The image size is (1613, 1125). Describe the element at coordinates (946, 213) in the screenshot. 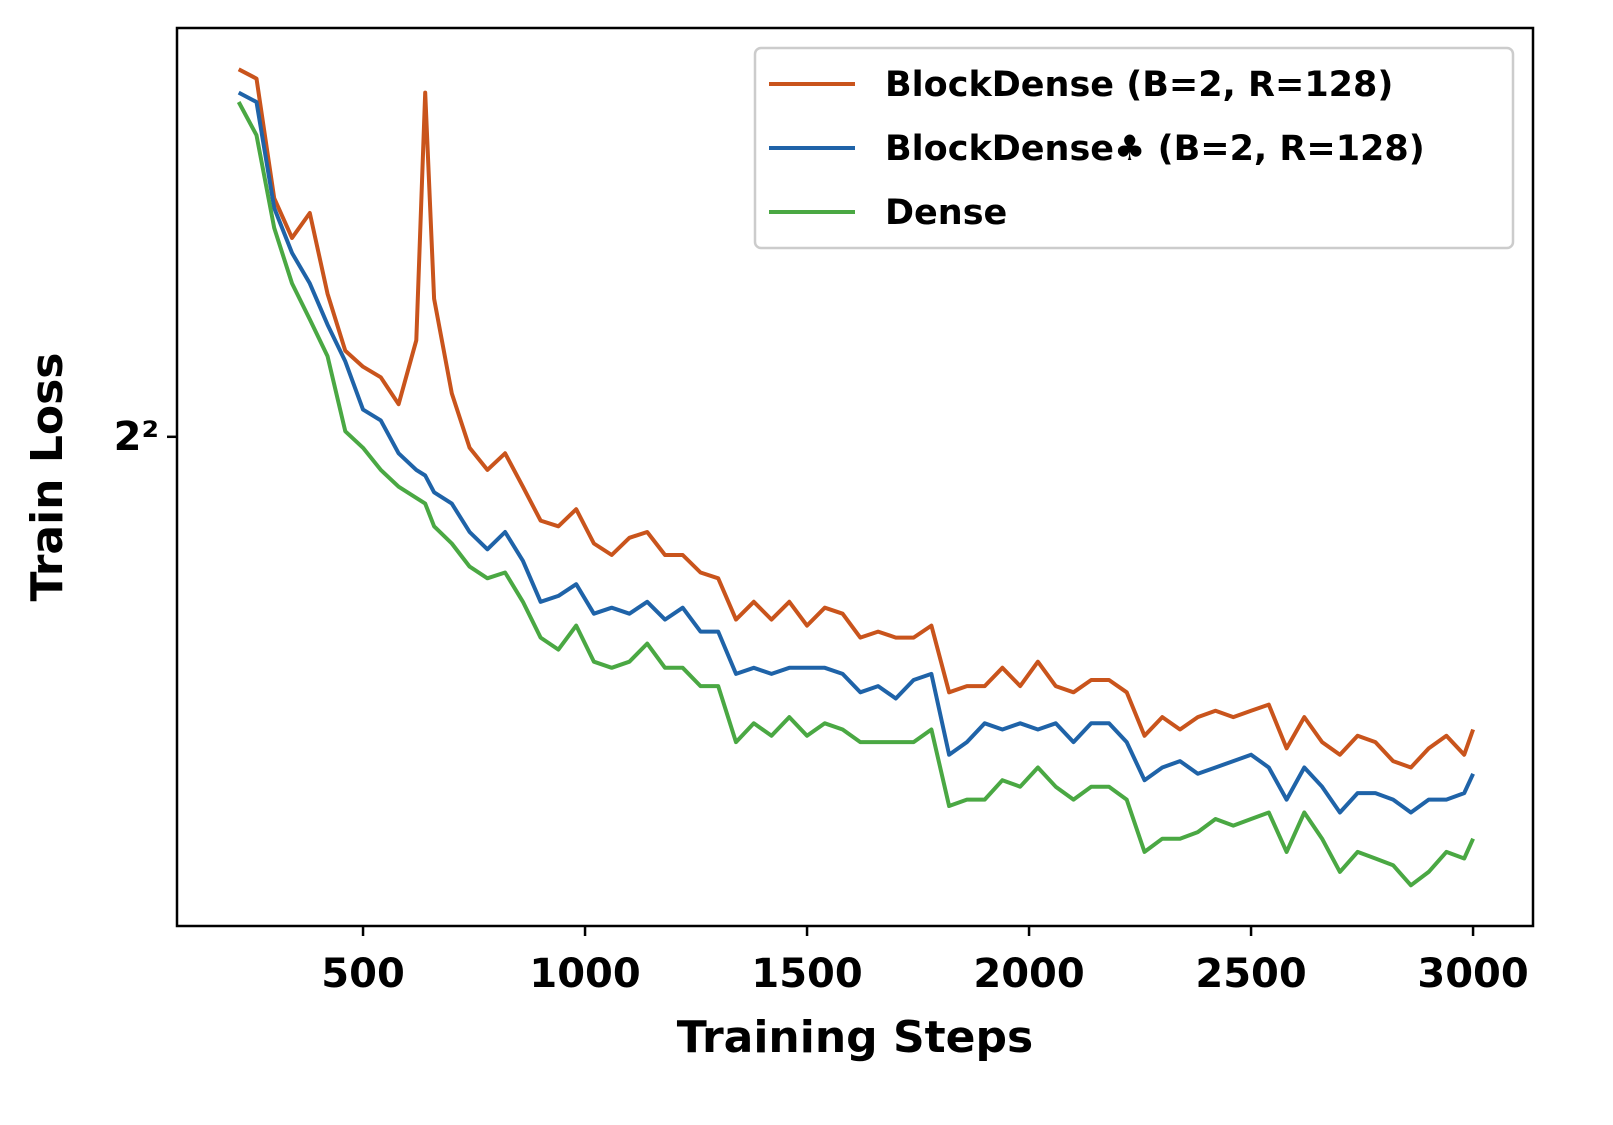

I see `legend-label: Dense` at that location.